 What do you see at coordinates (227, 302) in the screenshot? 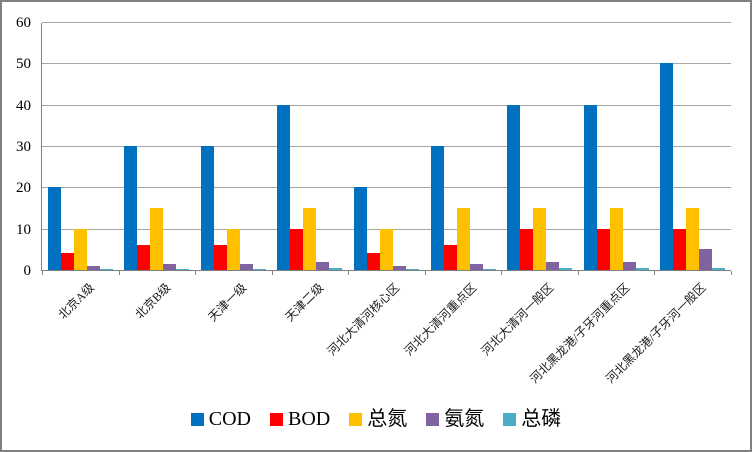
I see `x-category-label-3: 天津一级` at bounding box center [227, 302].